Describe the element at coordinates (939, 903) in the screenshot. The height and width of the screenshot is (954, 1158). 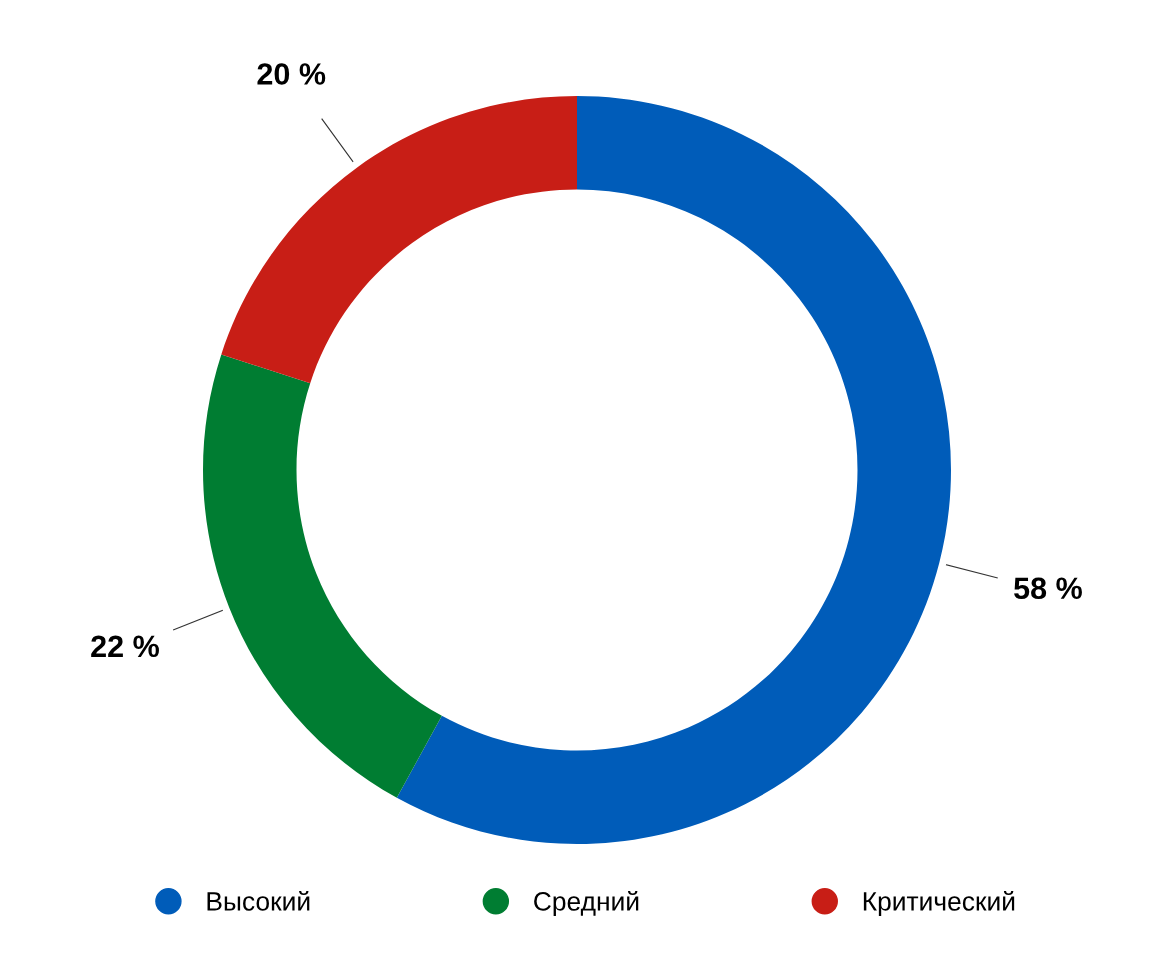
I see `legend-label: Критический` at that location.